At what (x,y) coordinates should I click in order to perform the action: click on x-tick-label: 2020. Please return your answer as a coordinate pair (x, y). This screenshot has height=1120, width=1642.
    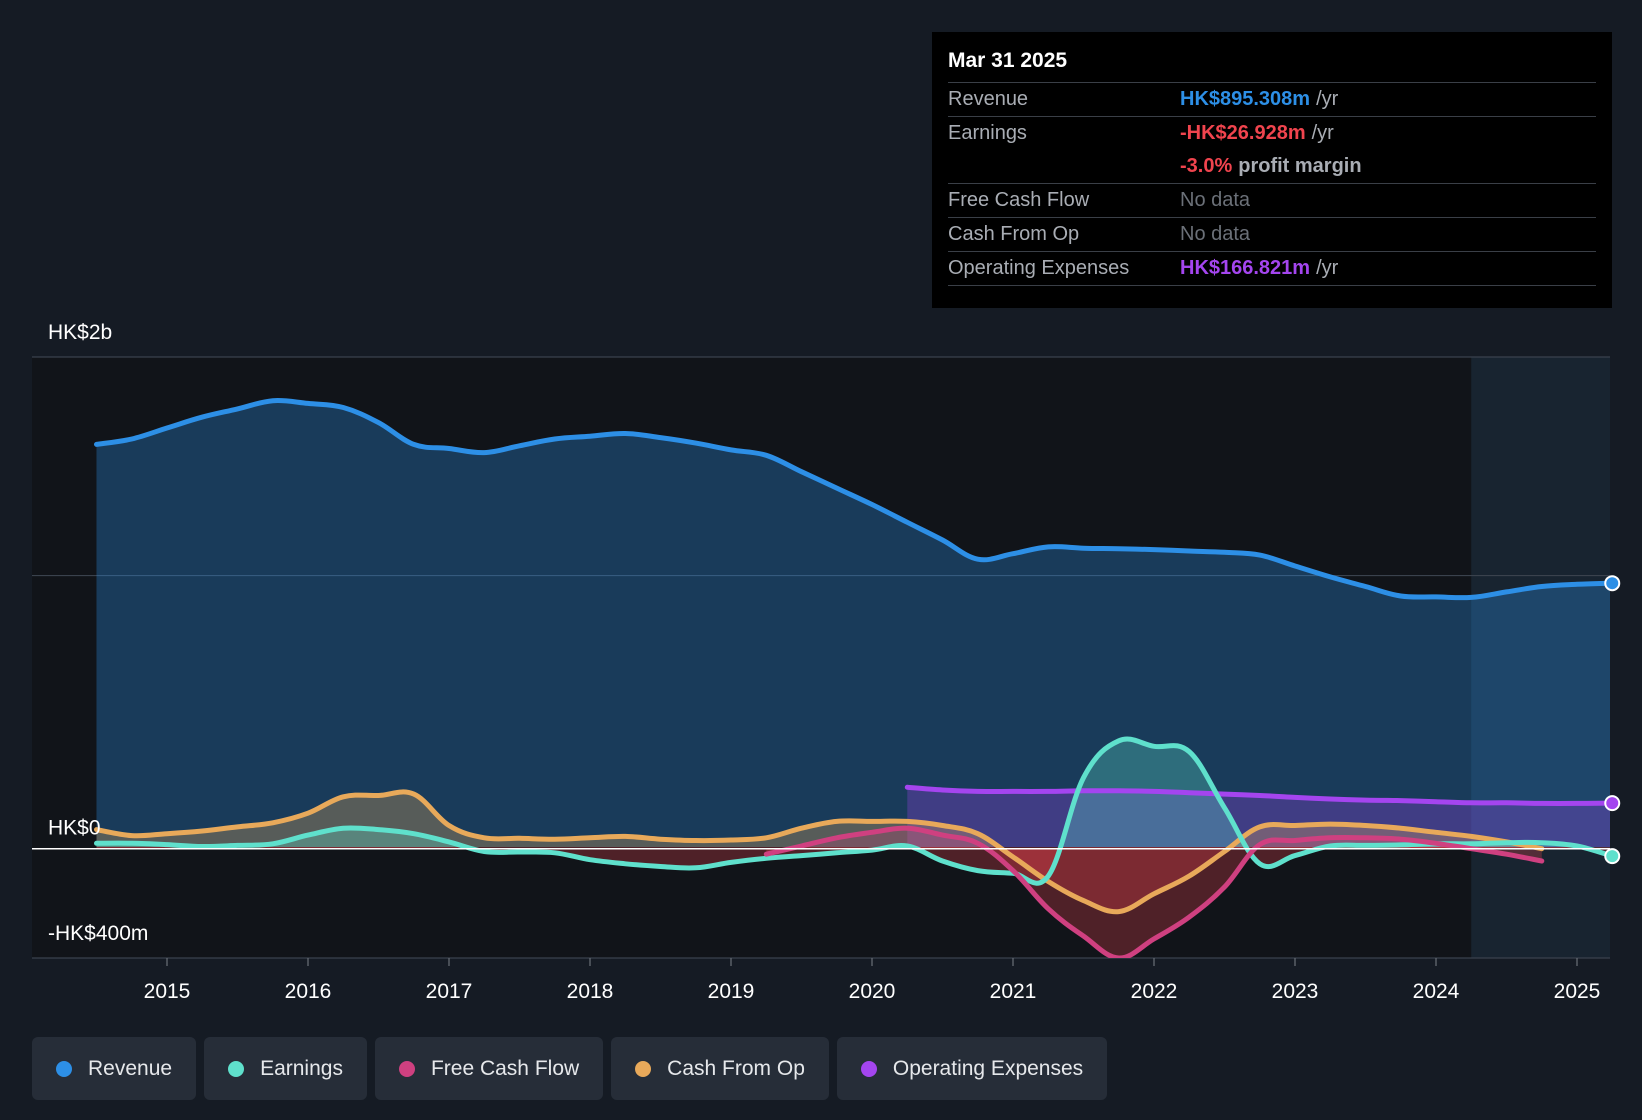
    Looking at the image, I should click on (872, 991).